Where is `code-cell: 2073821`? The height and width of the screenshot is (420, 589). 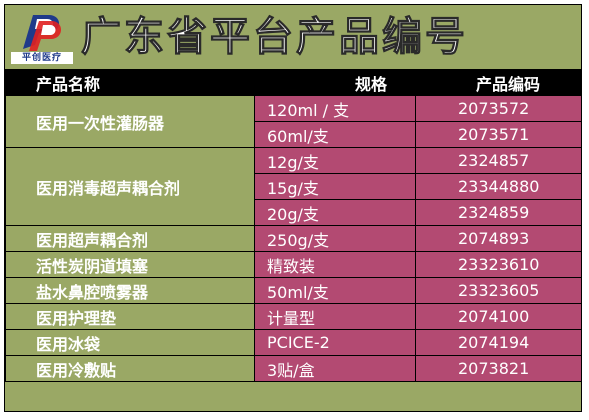 code-cell: 2073821 is located at coordinates (498, 368).